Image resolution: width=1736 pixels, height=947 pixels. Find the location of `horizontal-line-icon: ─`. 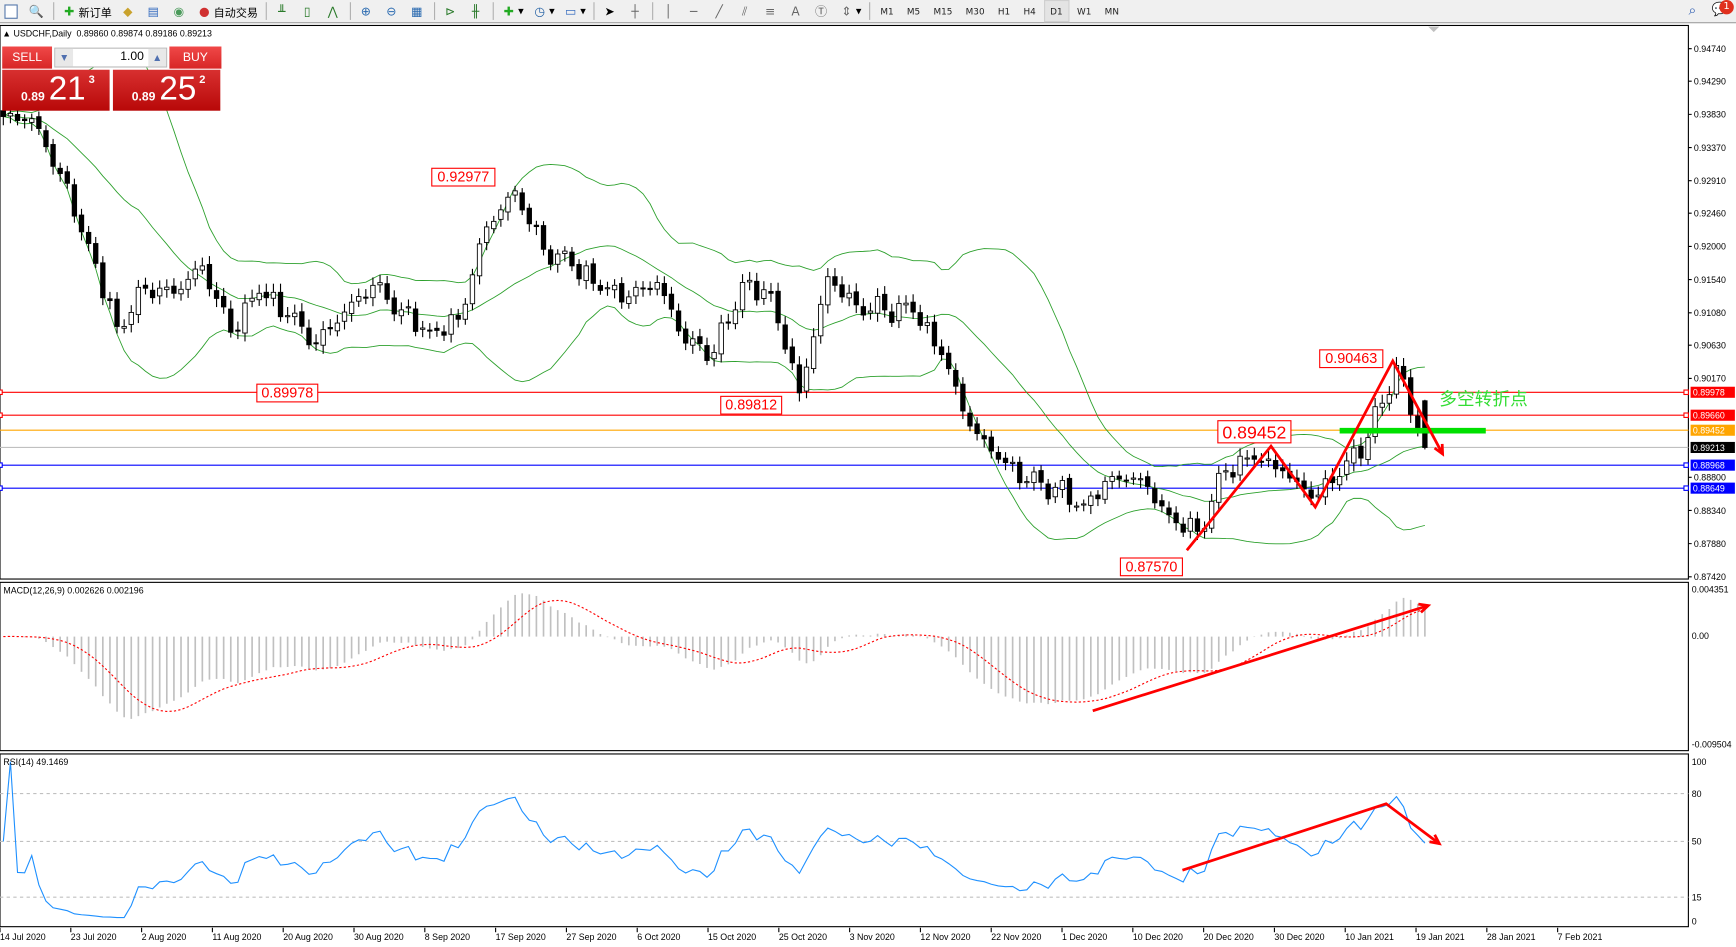

horizontal-line-icon: ─ is located at coordinates (694, 11).